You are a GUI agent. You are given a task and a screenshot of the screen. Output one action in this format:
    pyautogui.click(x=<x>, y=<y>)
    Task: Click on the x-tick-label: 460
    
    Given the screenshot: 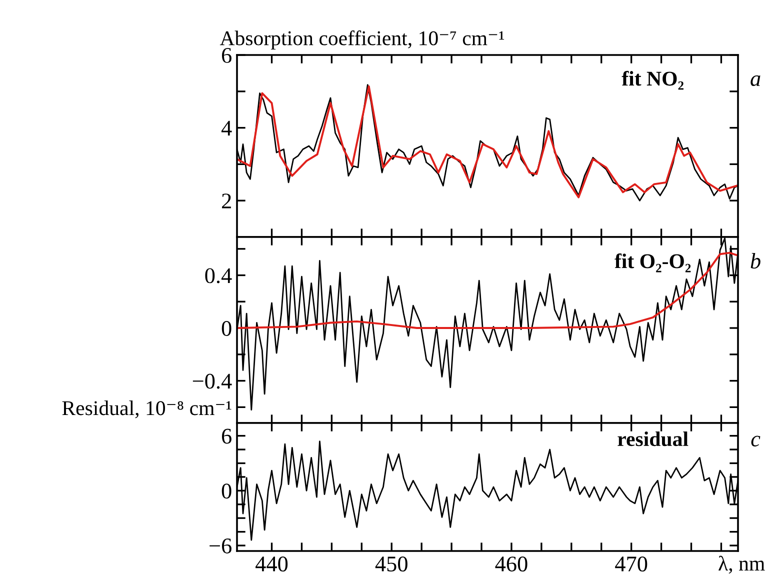 What is the action you would take?
    pyautogui.click(x=511, y=564)
    